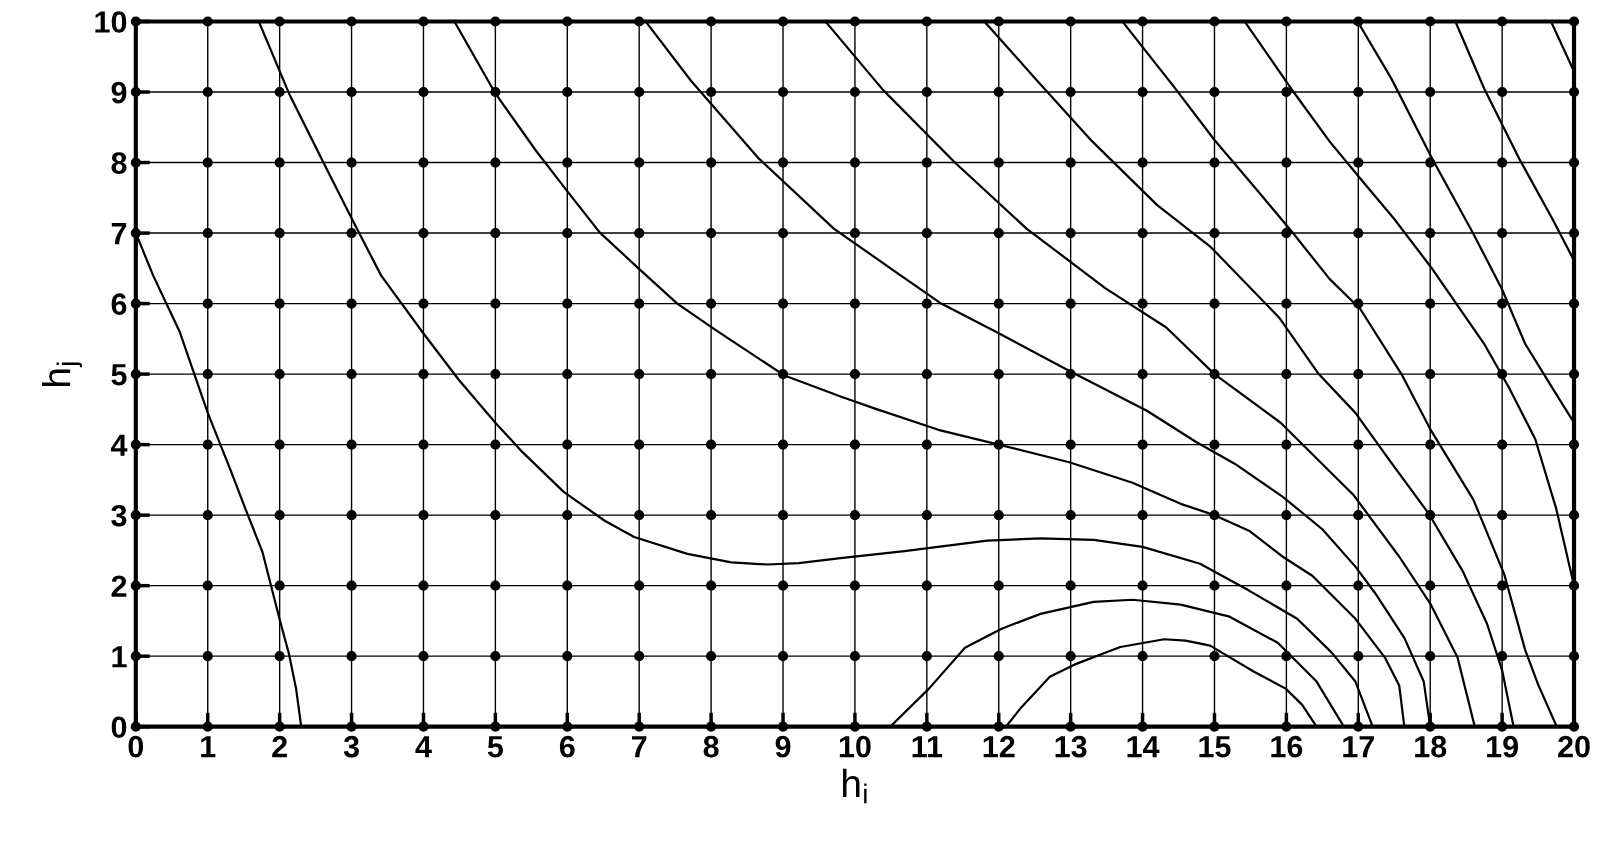  Describe the element at coordinates (208, 747) in the screenshot. I see `x-tick-label: 1` at that location.